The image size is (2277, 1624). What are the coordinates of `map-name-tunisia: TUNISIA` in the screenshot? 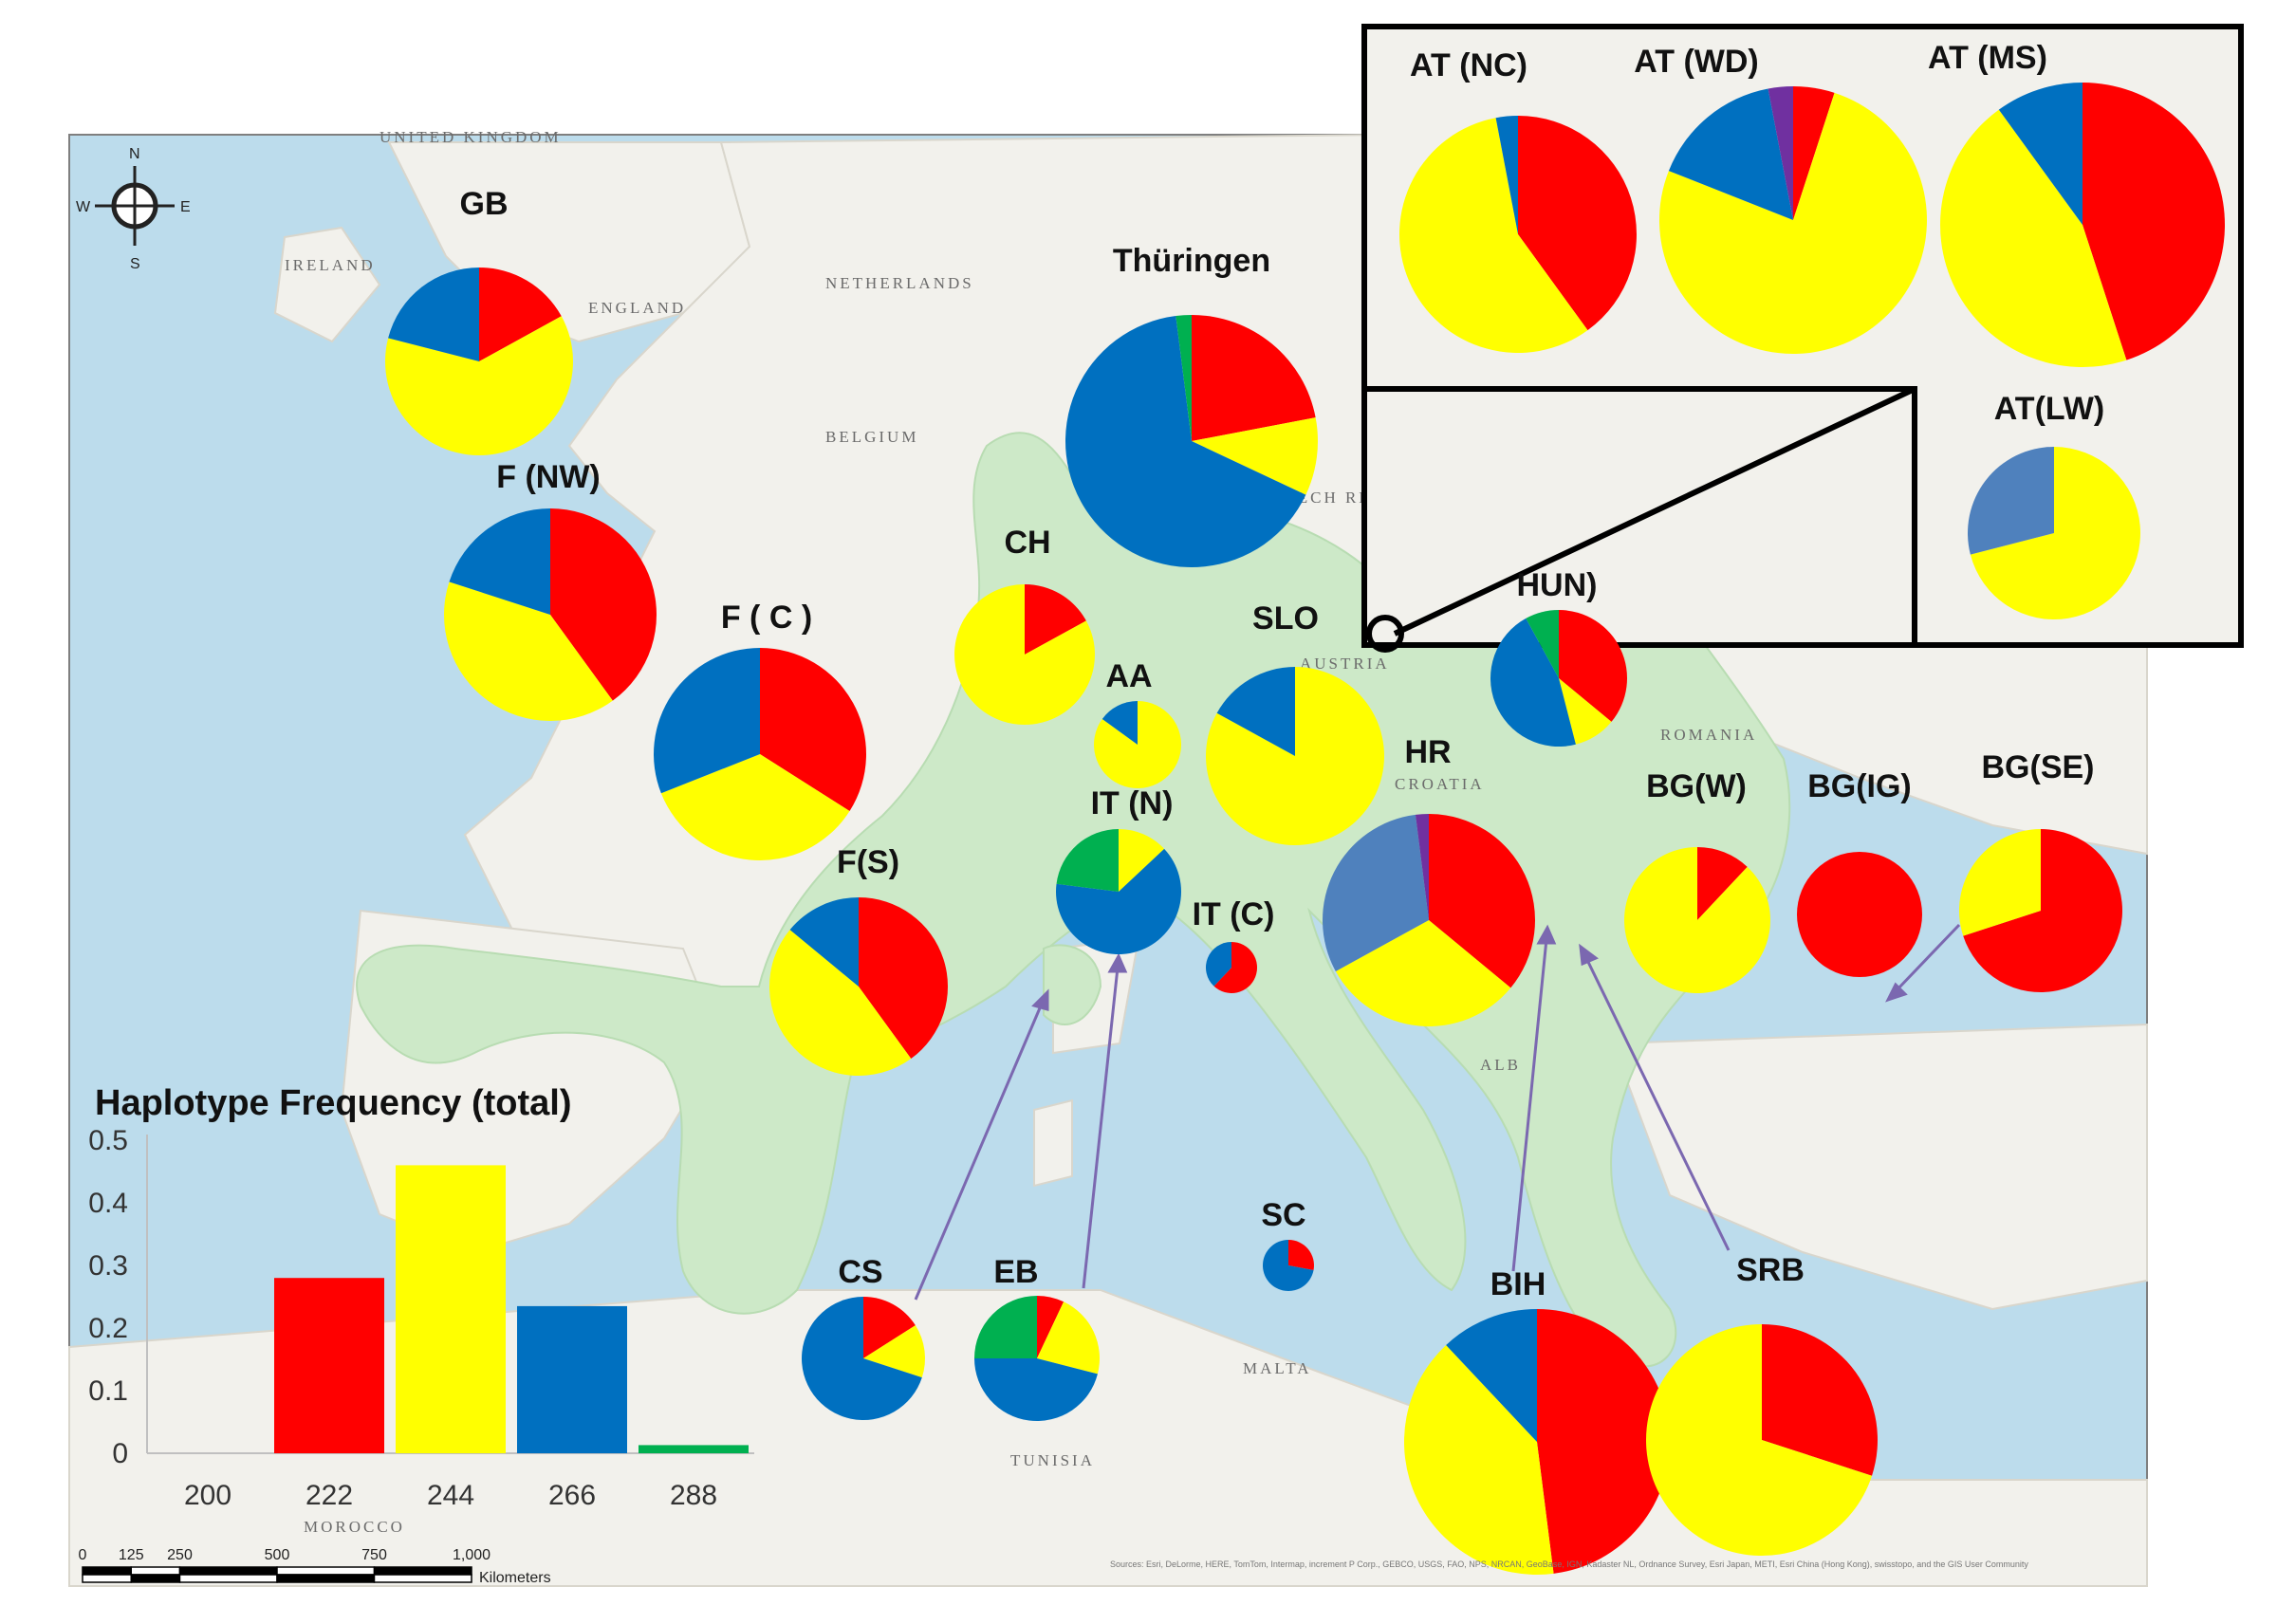 It's located at (1052, 1460).